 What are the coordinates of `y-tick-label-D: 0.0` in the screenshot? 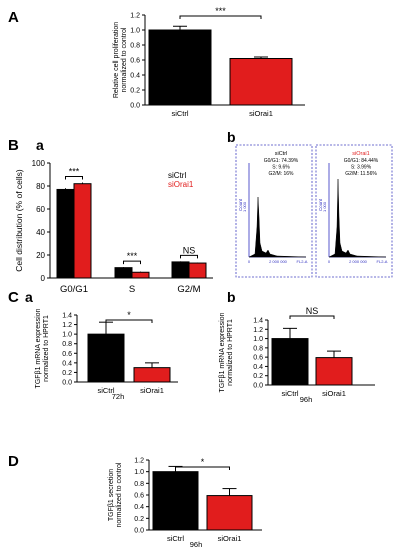 It's located at (139, 531).